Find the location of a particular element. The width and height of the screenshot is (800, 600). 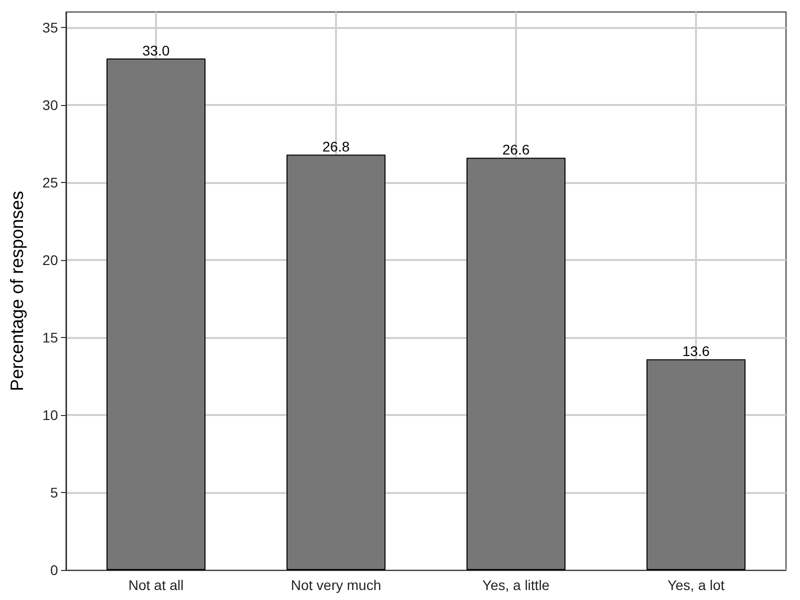

y-tick-label: 15 is located at coordinates (50, 338).